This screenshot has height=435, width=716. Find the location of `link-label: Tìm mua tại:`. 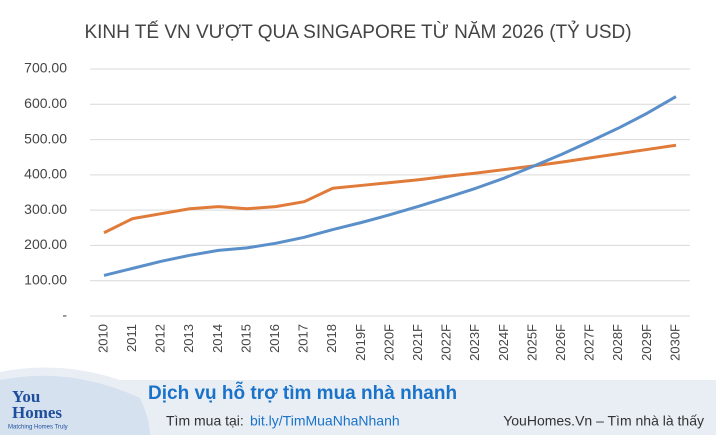

link-label: Tìm mua tại: is located at coordinates (205, 421).